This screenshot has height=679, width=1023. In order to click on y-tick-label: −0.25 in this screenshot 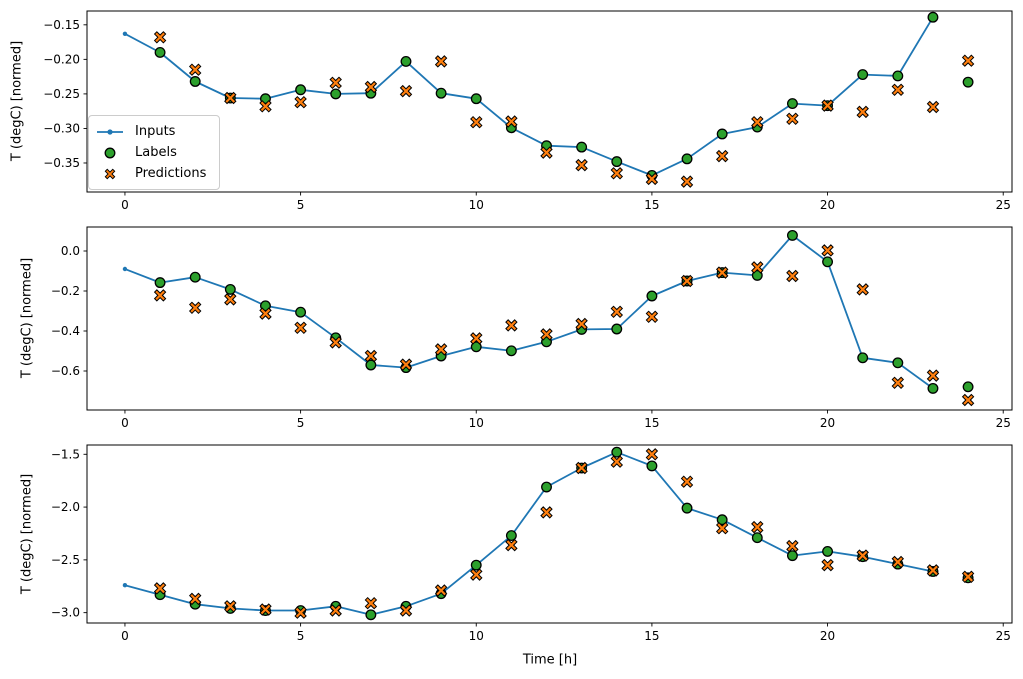, I will do `click(61, 94)`.